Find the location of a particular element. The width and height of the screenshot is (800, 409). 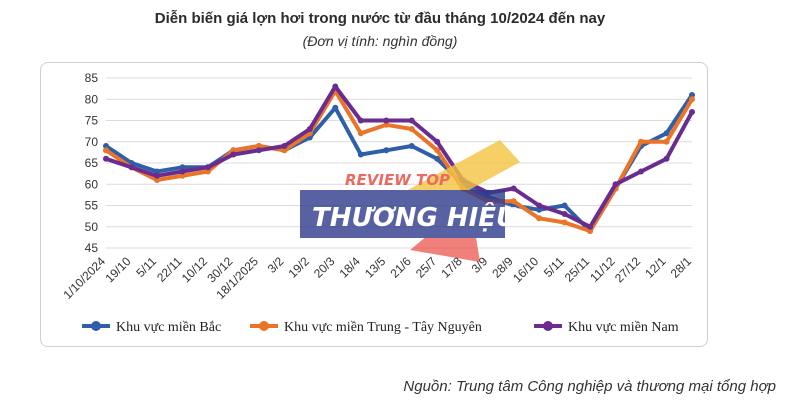

watermark-logo: REVIEW TOP THƯƠNG HIỆU is located at coordinates (410, 201).